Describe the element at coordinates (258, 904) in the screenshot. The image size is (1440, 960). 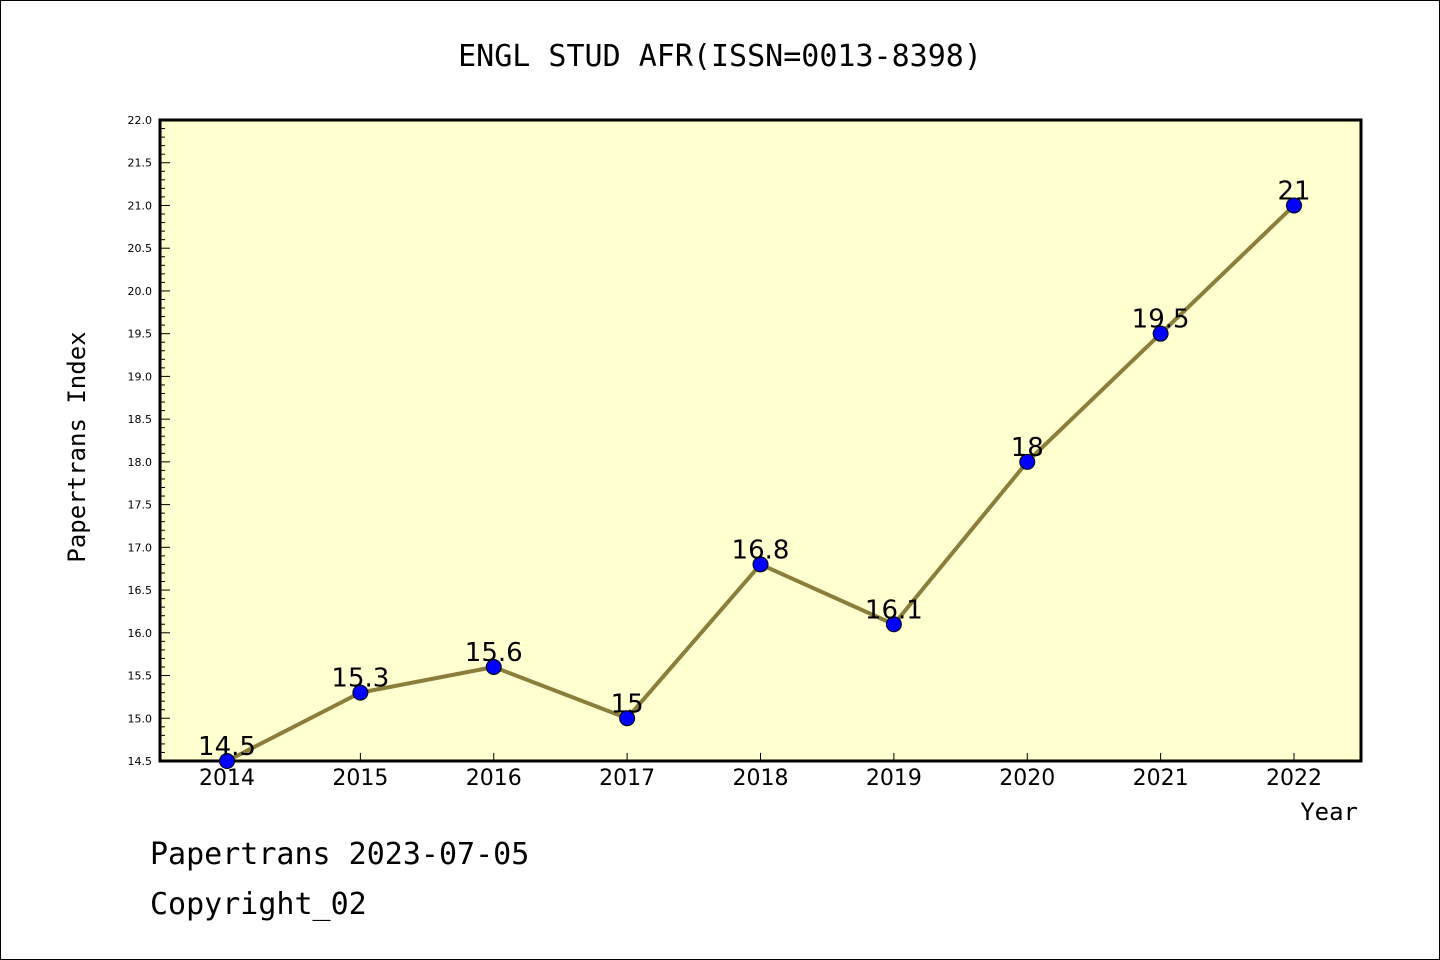
I see `footer-copyright-text: Copyright_02` at that location.